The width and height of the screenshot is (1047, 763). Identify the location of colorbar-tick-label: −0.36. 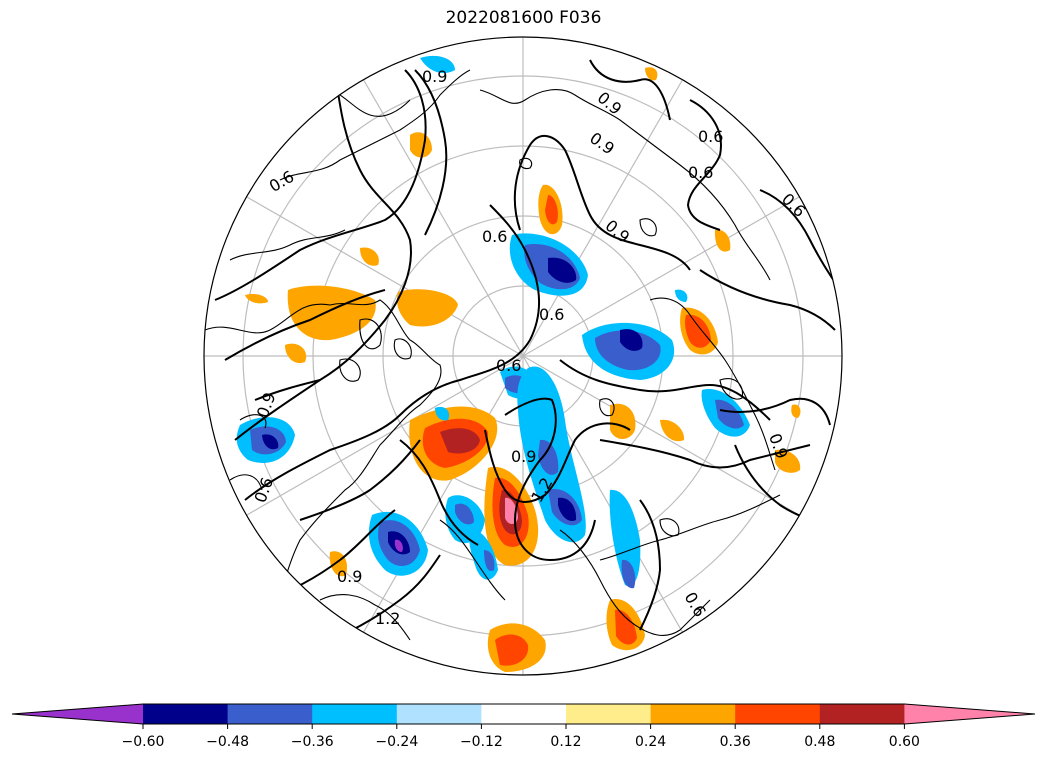
(312, 742).